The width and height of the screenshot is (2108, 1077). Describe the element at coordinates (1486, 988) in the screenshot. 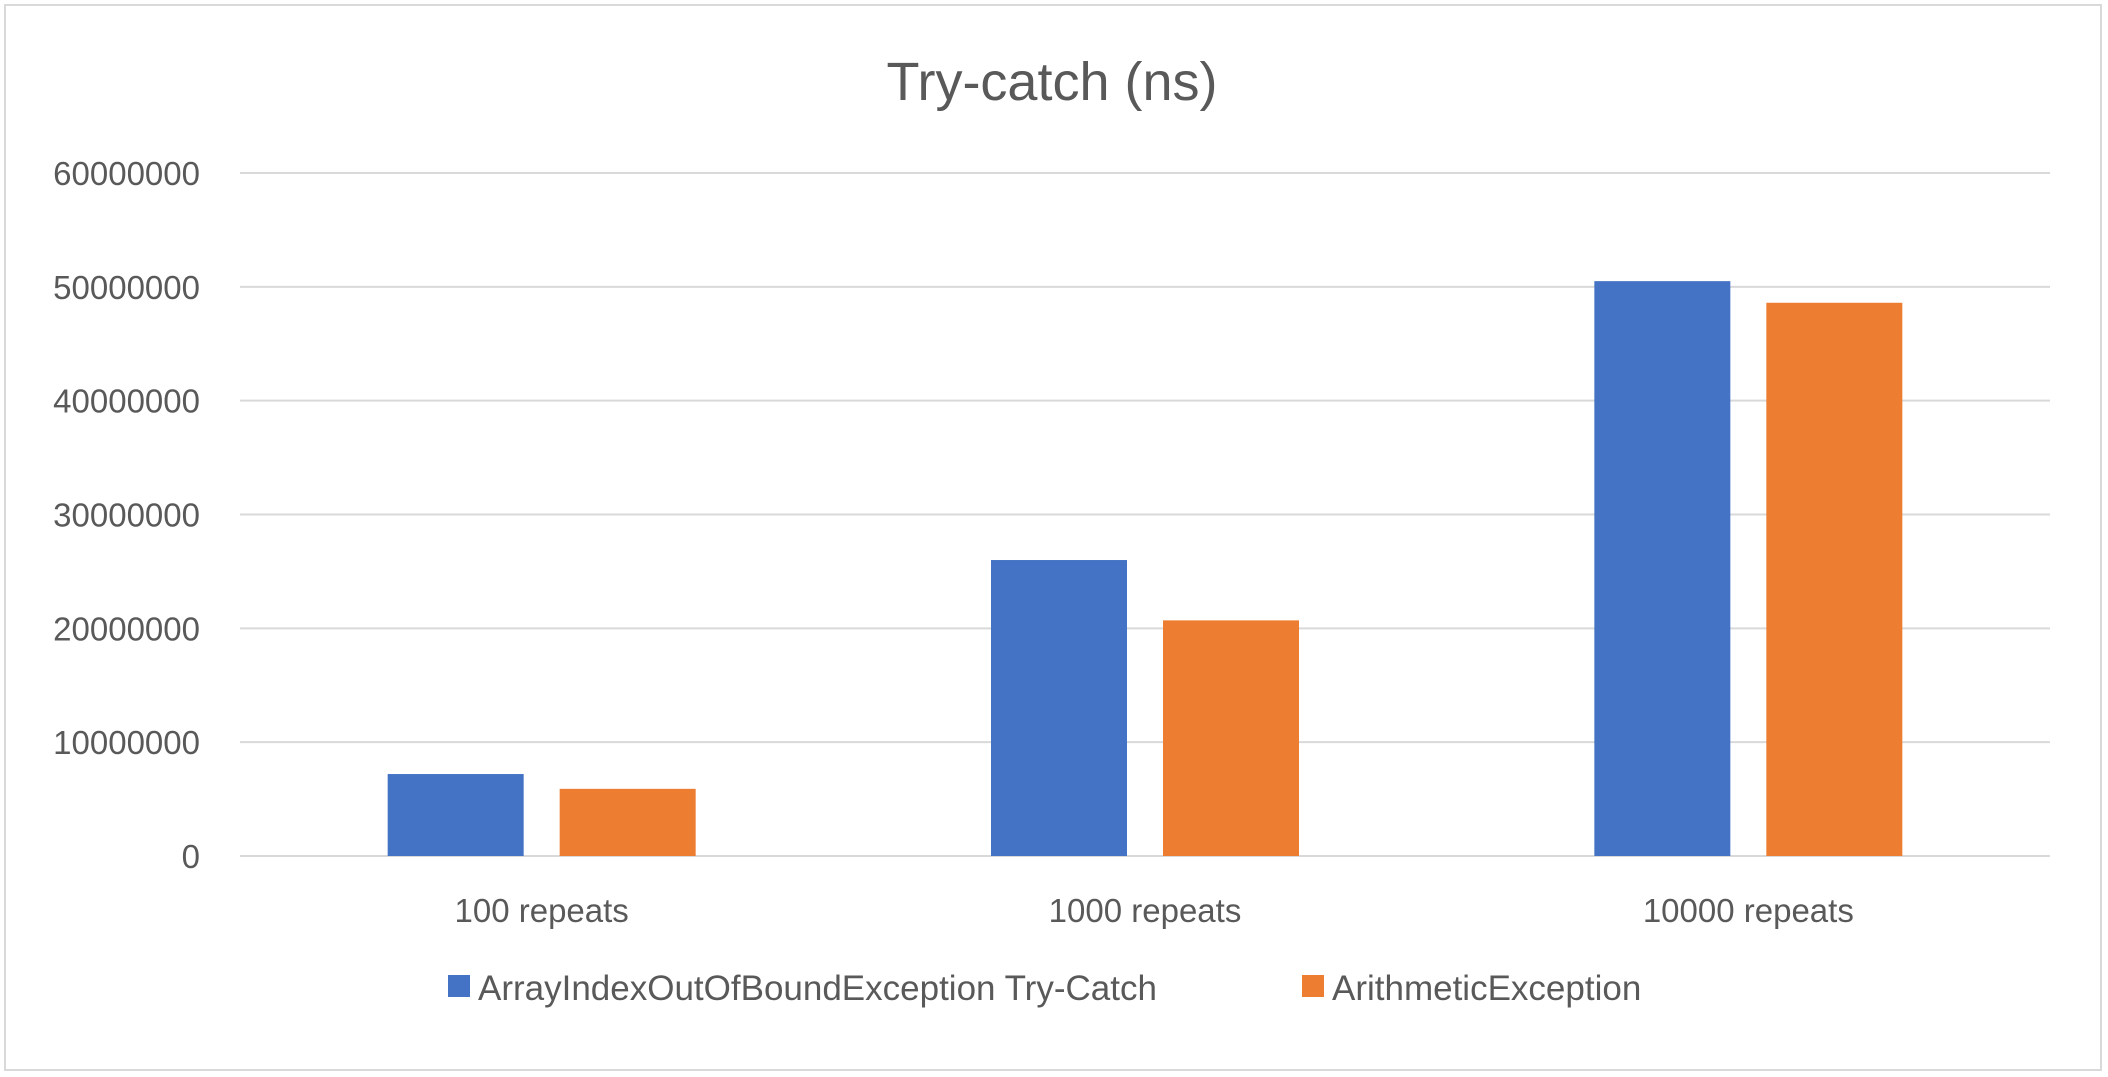

I see `legend-label: ArithmeticException` at that location.